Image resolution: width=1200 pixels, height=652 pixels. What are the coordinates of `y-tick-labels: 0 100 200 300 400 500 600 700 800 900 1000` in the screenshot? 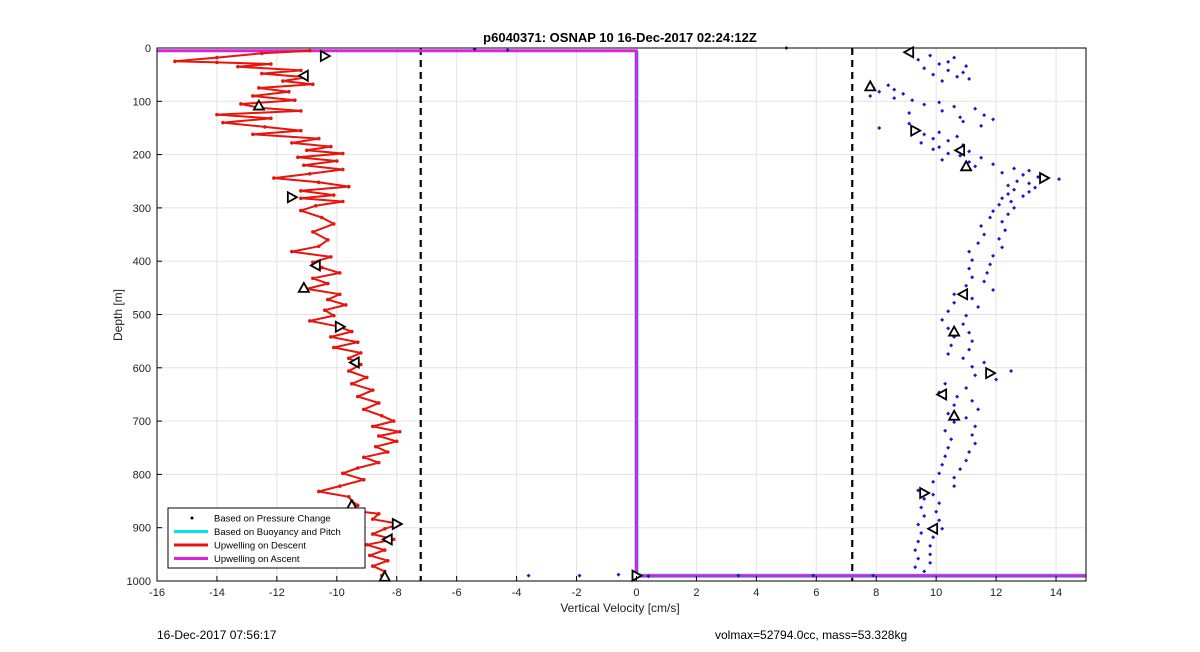 It's located at (144, 315).